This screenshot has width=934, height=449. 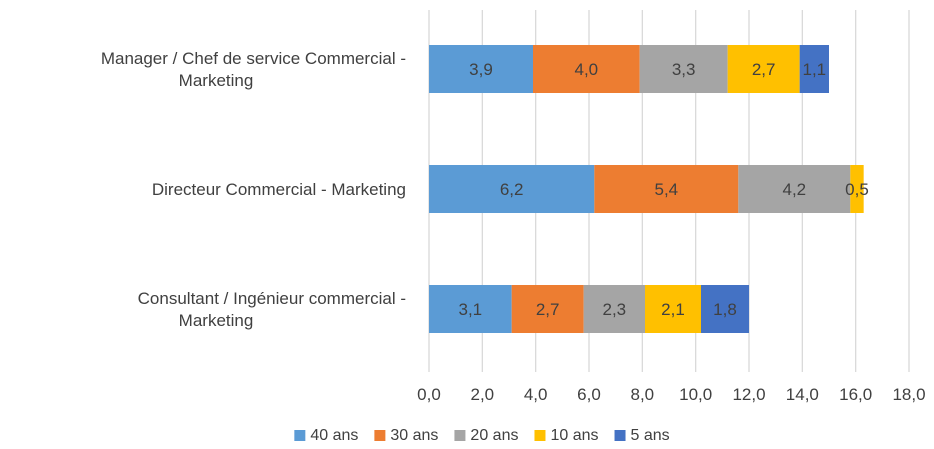 I want to click on x-axis-ticks: 0,0 2,0 4,0 6,0 8,0 10,0 12,0 14,0 16,0 18,0, so click(x=671, y=394).